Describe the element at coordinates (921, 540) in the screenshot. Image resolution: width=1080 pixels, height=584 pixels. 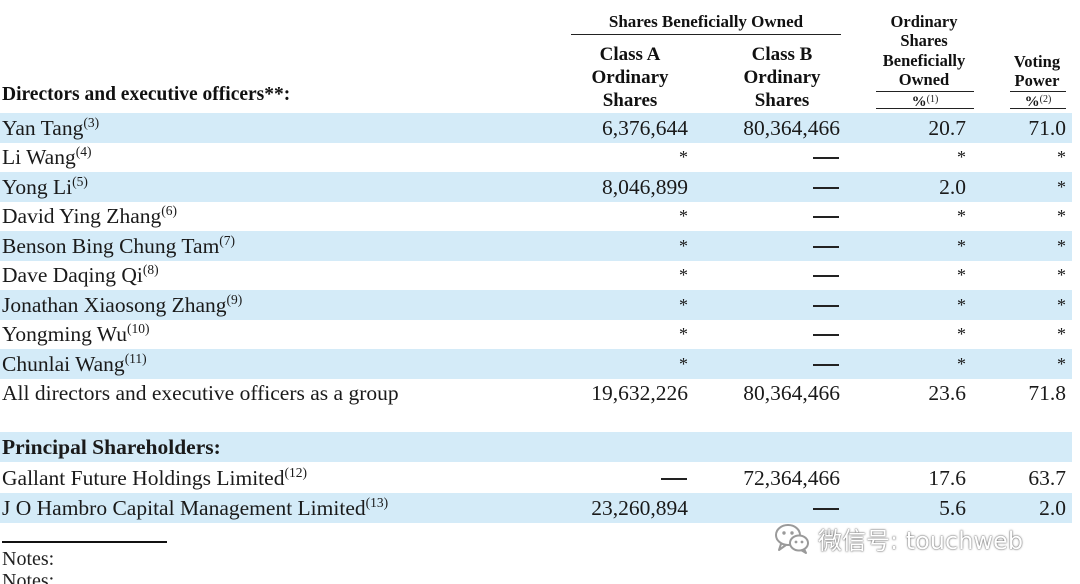
I see `watermark-text: 微信号: touchweb` at that location.